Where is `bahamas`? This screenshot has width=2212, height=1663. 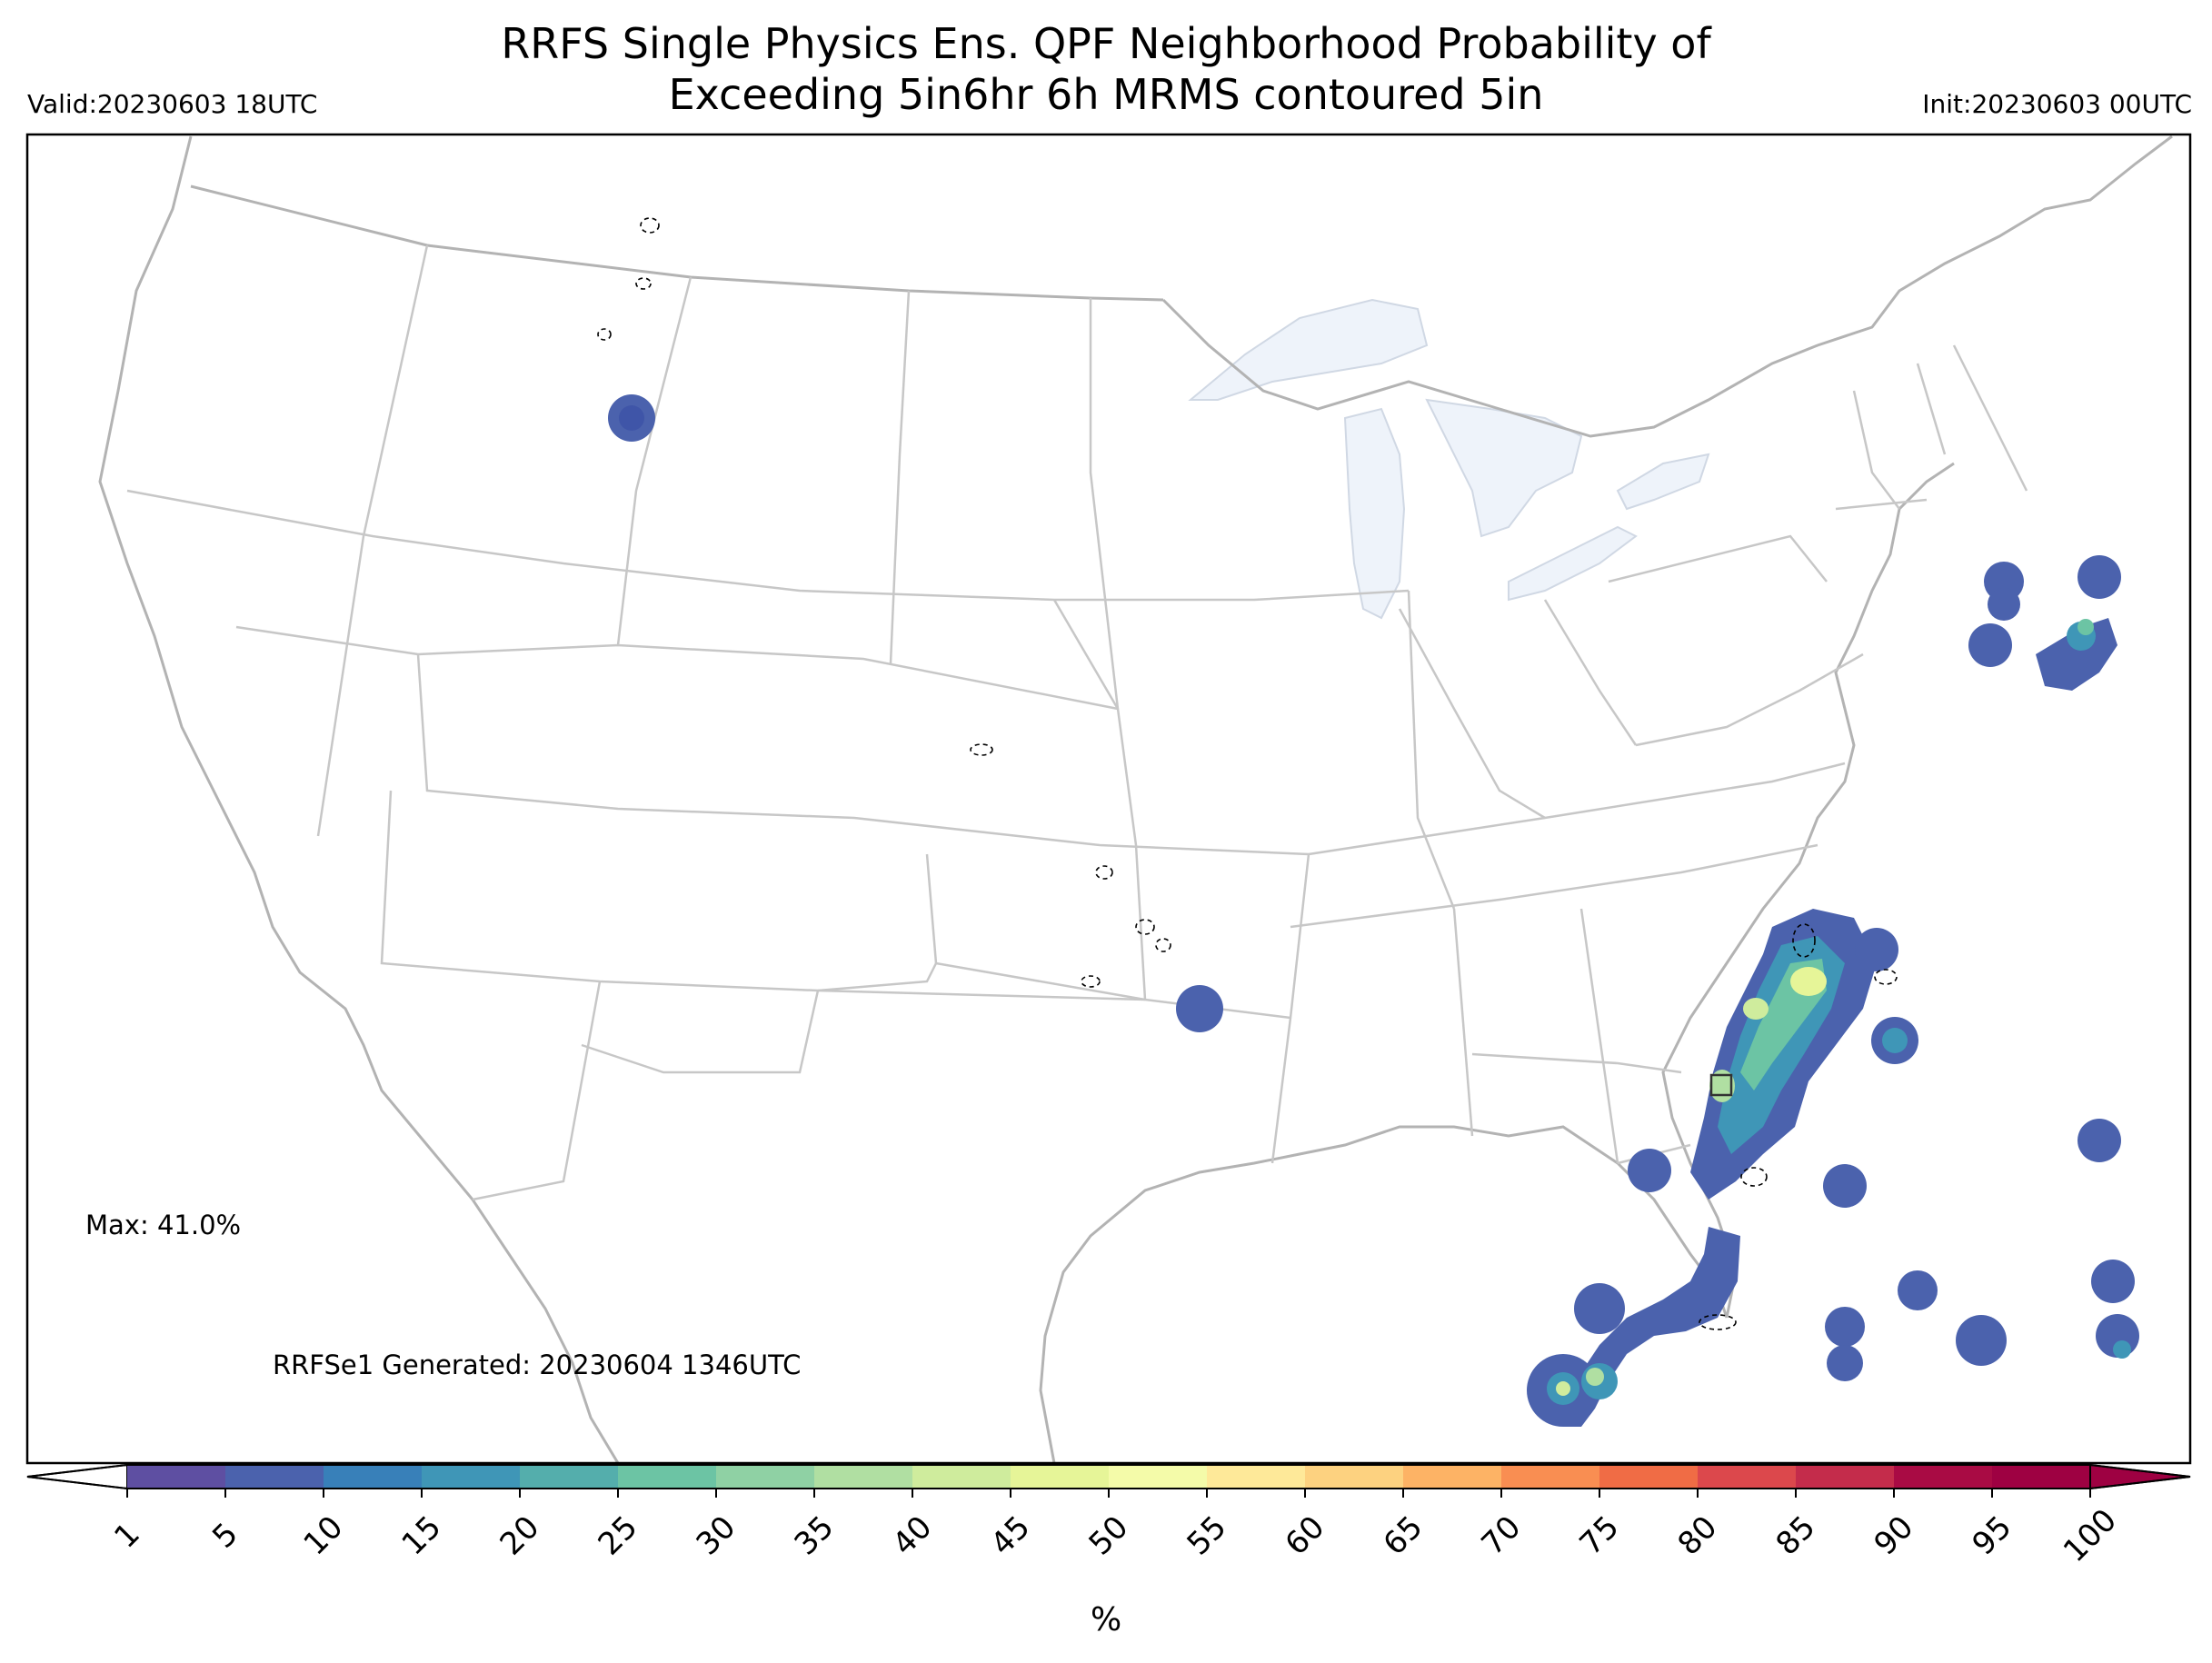
bahamas is located at coordinates (1982, 1250).